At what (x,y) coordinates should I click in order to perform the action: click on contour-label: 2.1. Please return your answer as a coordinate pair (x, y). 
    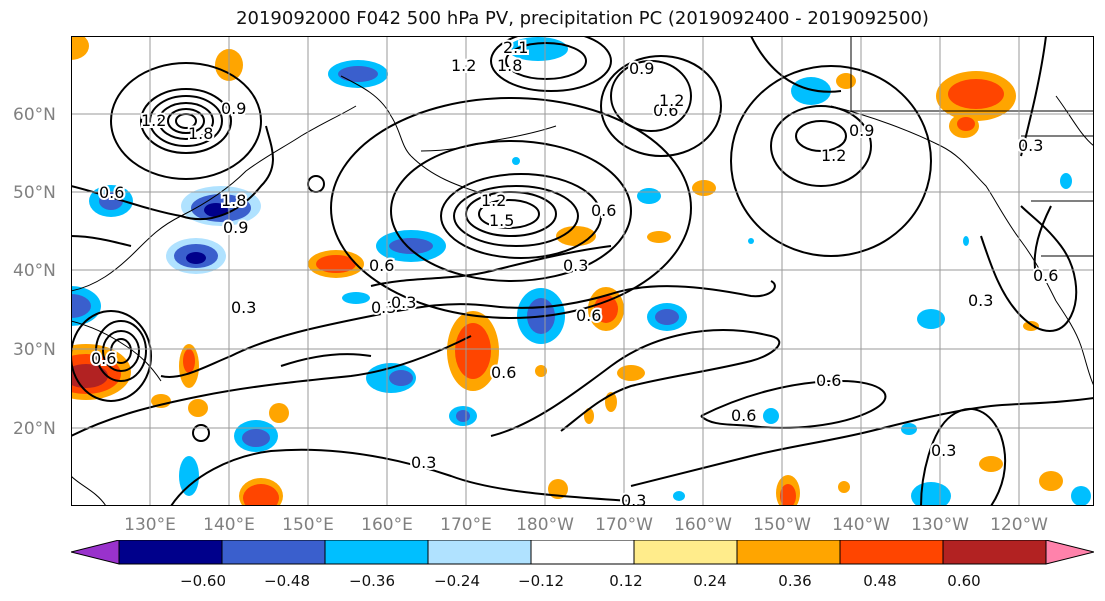
    Looking at the image, I should click on (515, 47).